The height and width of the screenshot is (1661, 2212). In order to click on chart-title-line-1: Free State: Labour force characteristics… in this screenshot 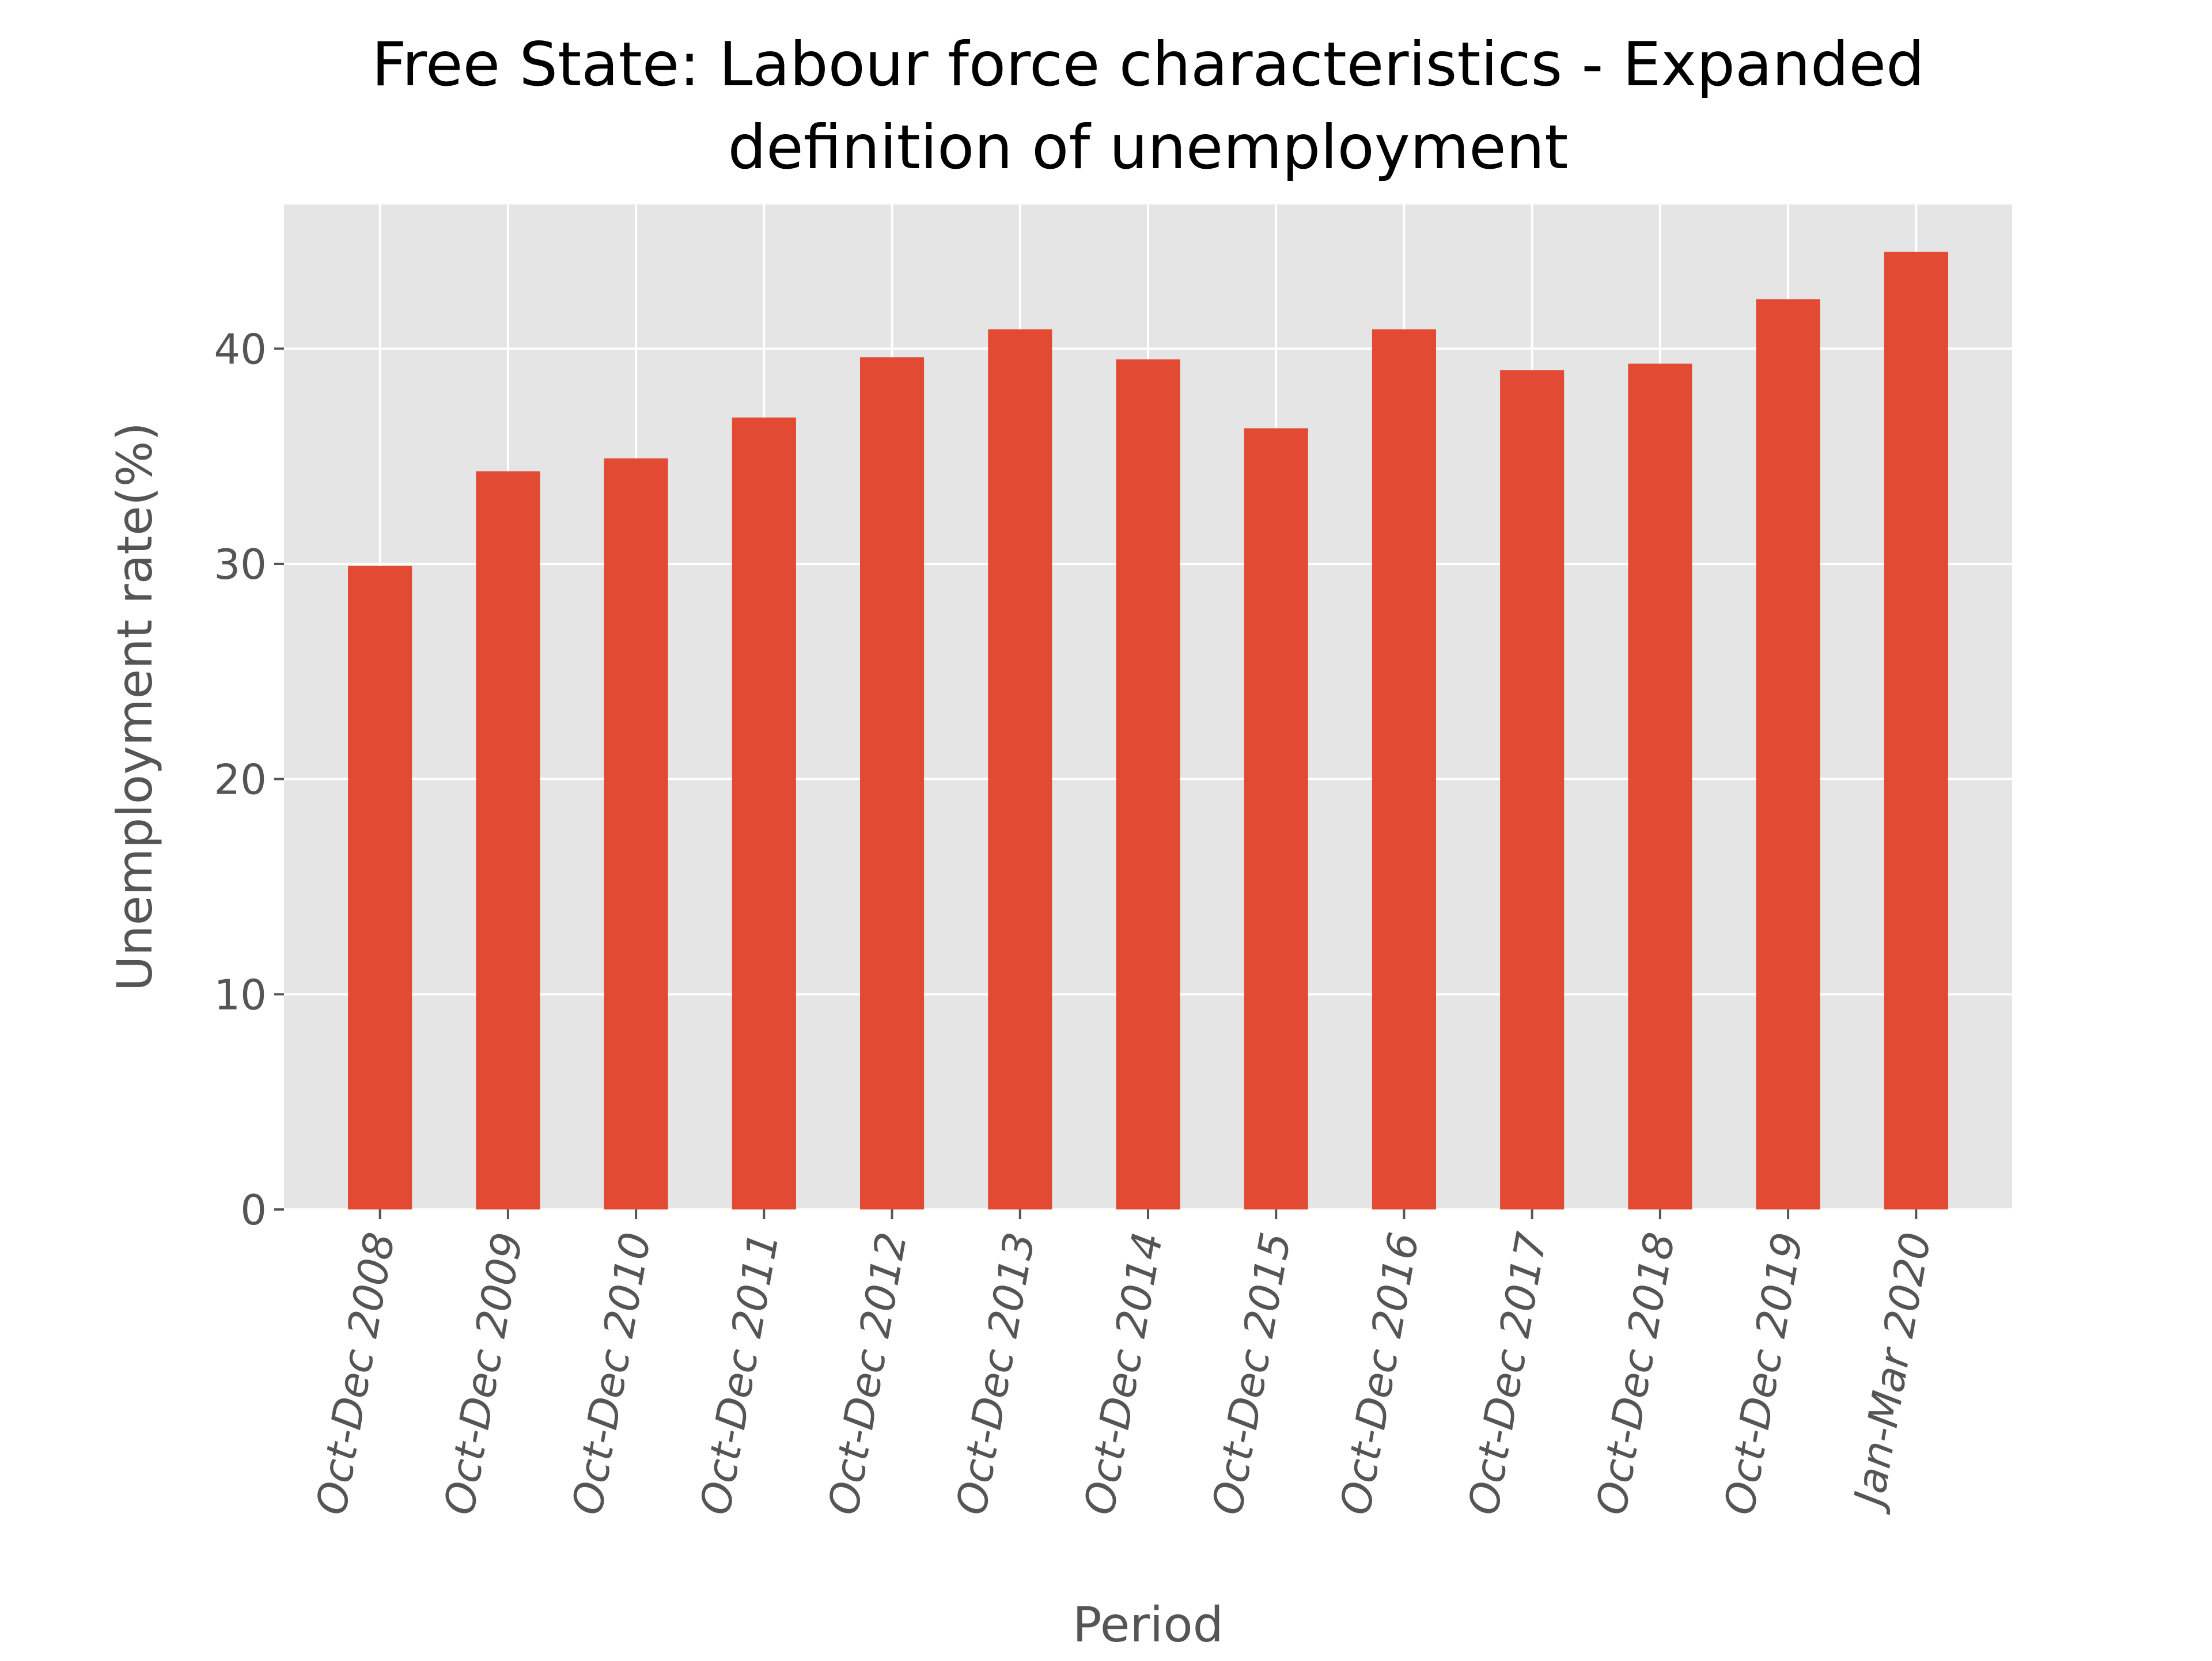, I will do `click(1148, 64)`.